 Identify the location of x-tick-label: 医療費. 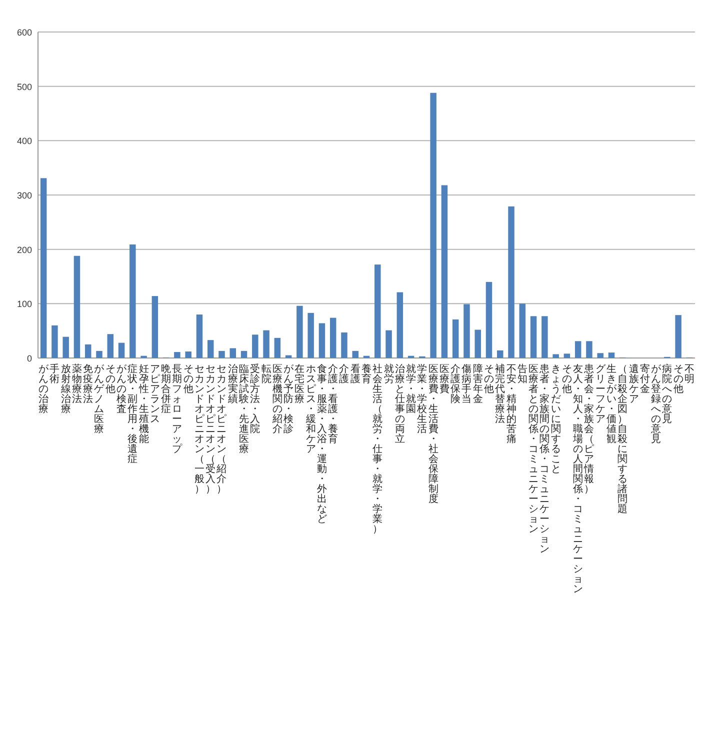
(444, 379).